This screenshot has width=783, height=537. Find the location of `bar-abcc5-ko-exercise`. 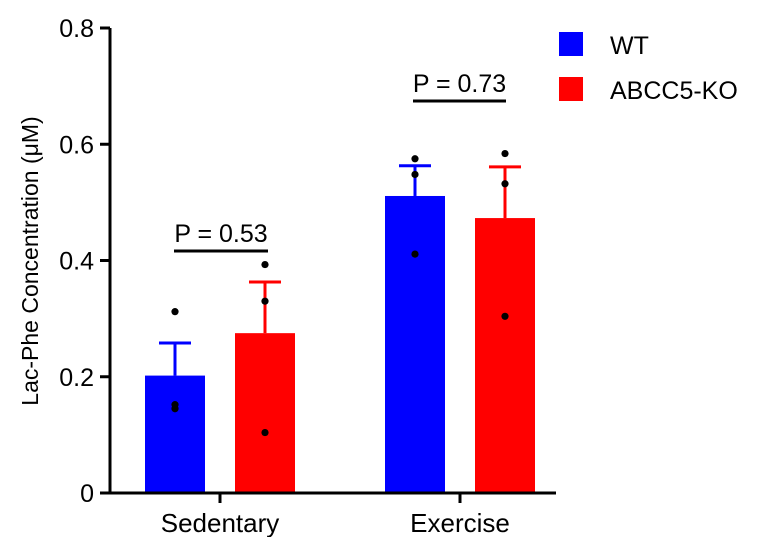

bar-abcc5-ko-exercise is located at coordinates (505, 355).